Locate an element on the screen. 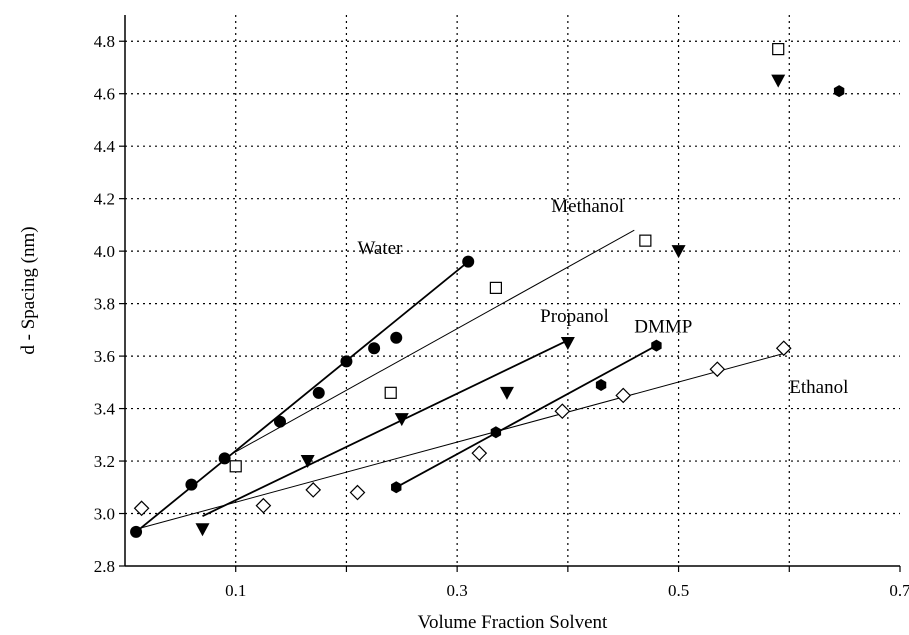 This screenshot has height=635, width=909. x-tick-label: 0.5 is located at coordinates (678, 590).